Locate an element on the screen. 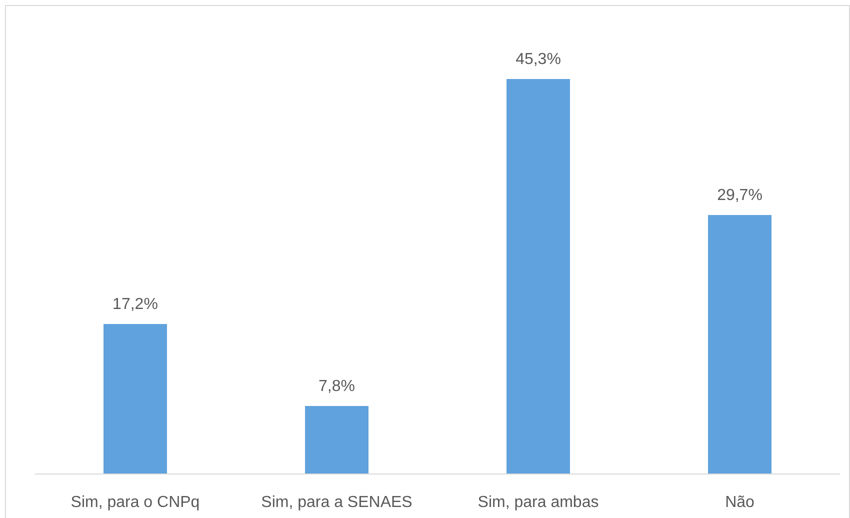  x-tick-label: Não is located at coordinates (740, 502).